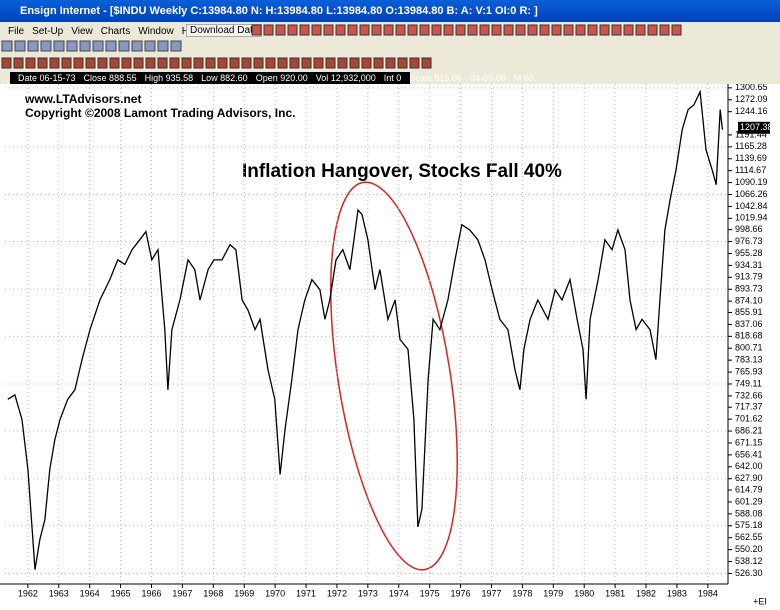  I want to click on y-tick-label: 671.15, so click(749, 442).